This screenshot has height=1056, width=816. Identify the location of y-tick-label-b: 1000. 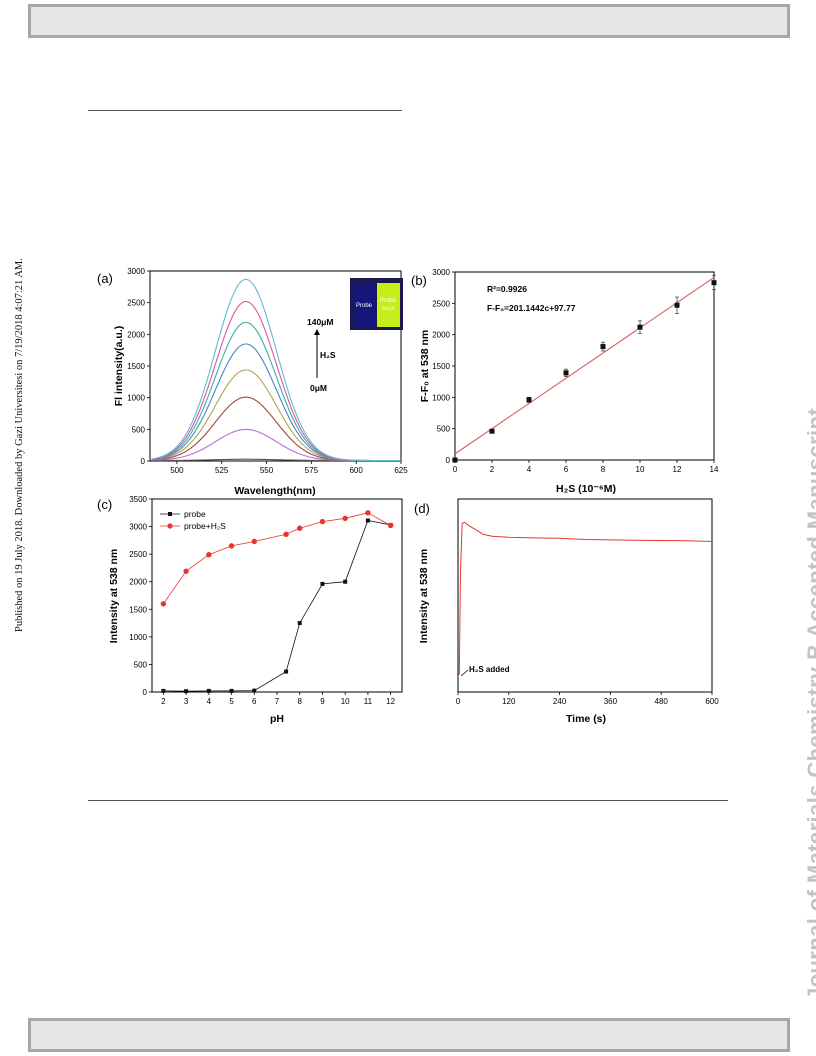
(441, 397).